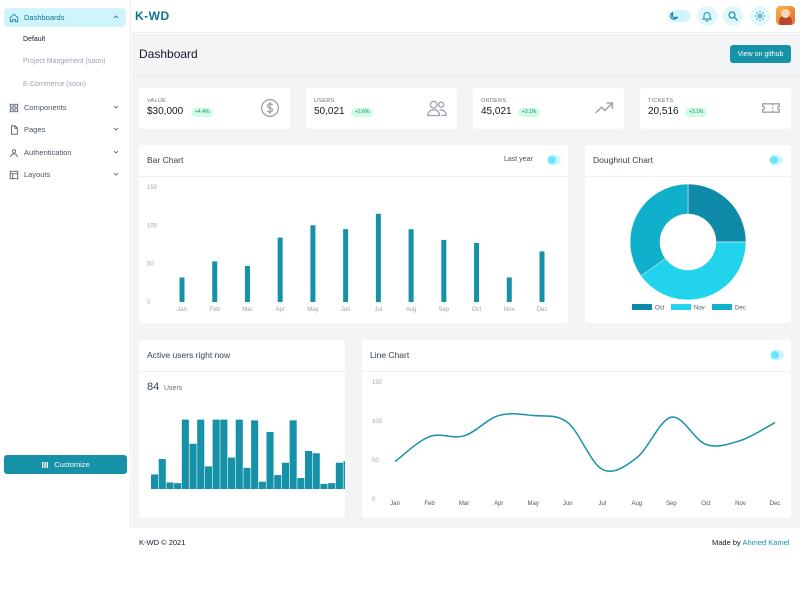 The width and height of the screenshot is (800, 600). I want to click on gear-icon, so click(760, 16).